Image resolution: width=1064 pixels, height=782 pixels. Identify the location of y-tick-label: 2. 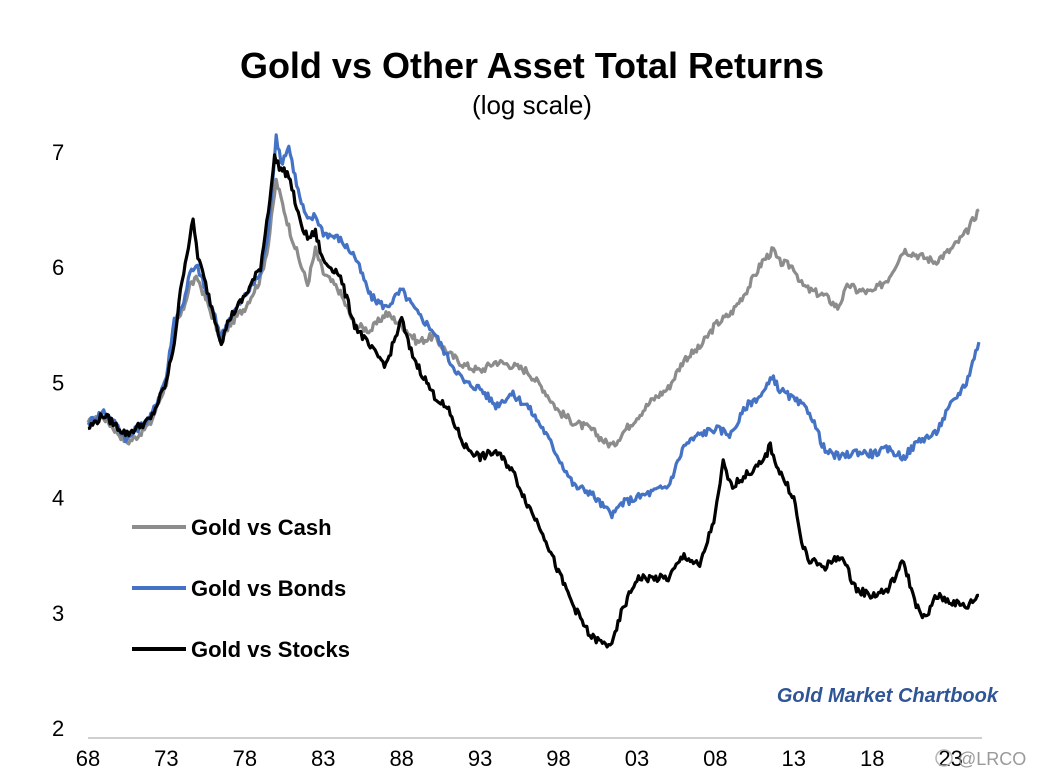
(58, 728).